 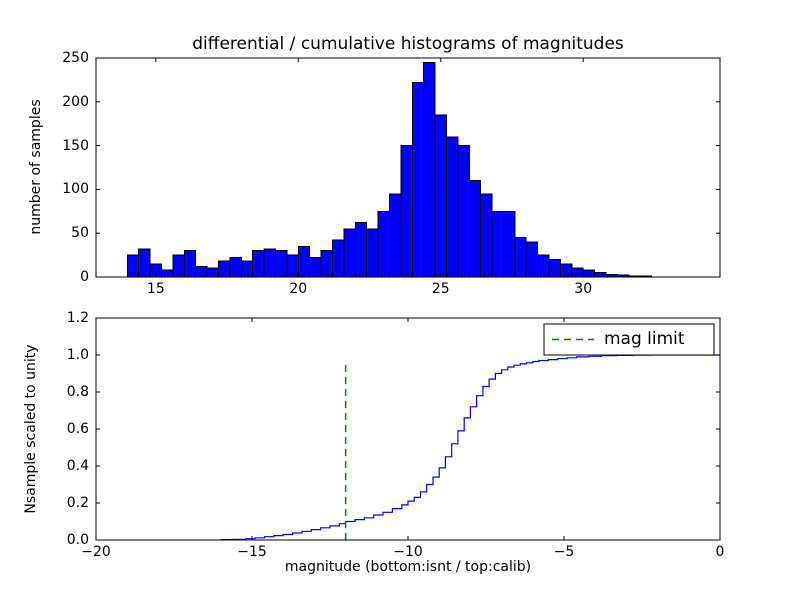 What do you see at coordinates (77, 392) in the screenshot?
I see `y-tick-label-bottom: 0.8` at bounding box center [77, 392].